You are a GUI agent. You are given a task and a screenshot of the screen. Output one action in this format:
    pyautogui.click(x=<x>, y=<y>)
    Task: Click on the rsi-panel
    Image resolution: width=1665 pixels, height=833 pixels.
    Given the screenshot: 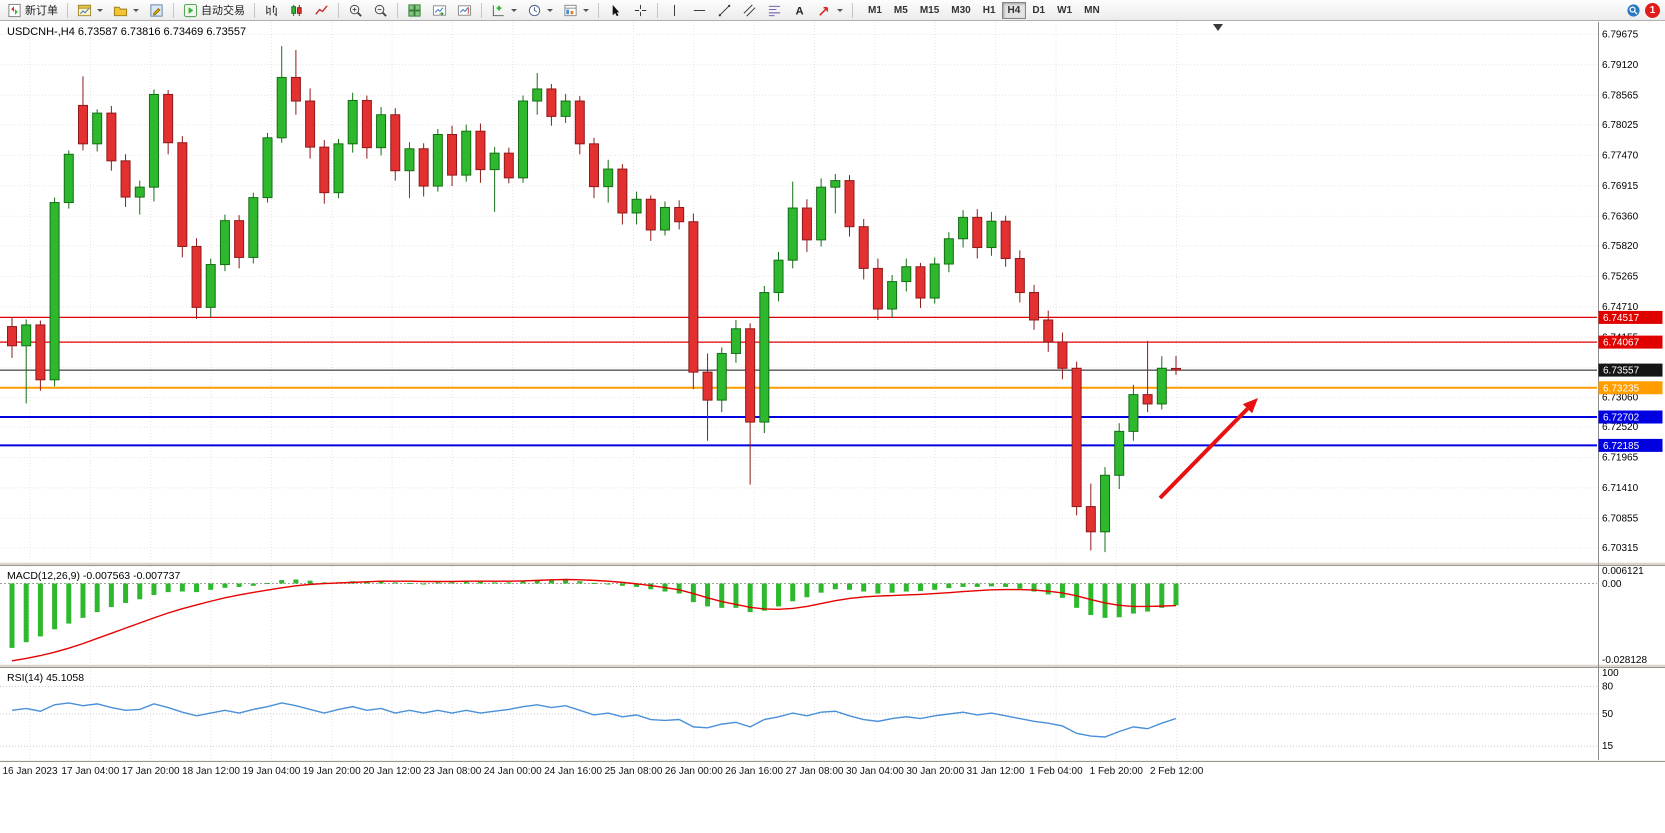 What is the action you would take?
    pyautogui.click(x=798, y=716)
    